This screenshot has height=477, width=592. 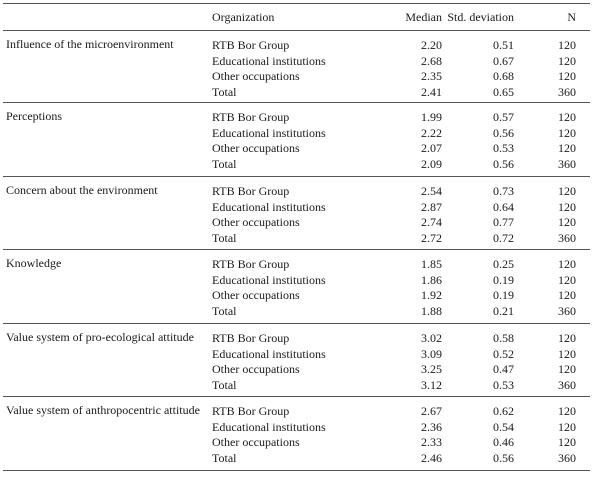 I want to click on variable-label: Value system of pro-ecological attitude, so click(x=100, y=337).